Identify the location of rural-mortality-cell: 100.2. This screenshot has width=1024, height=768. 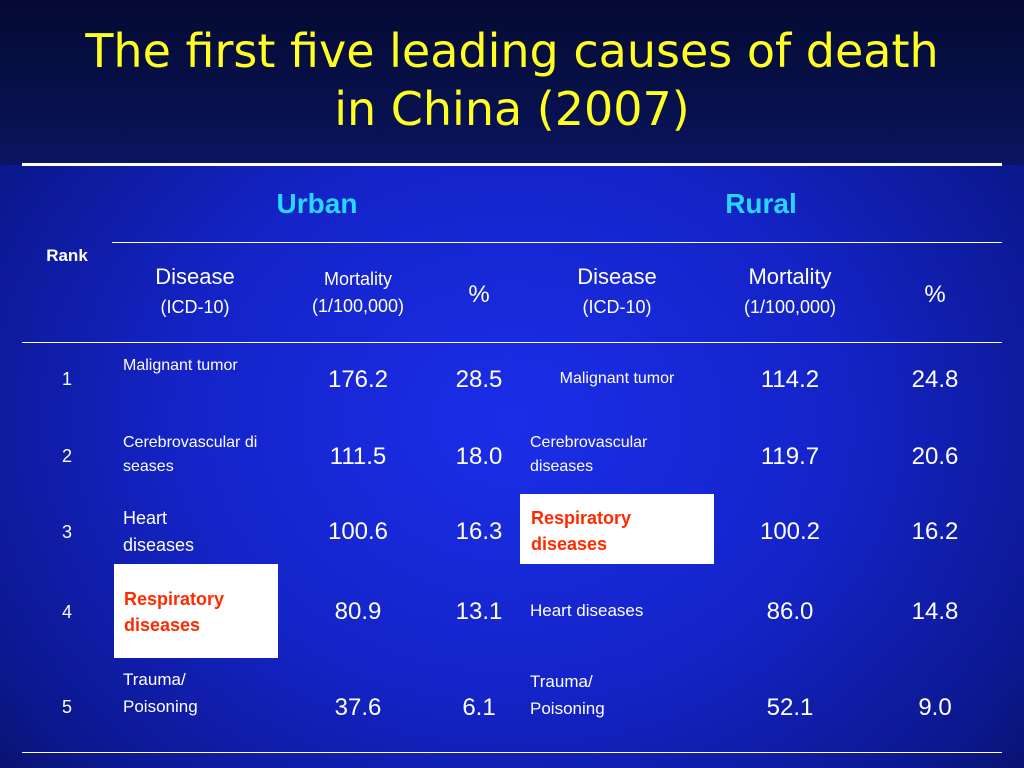
(790, 531).